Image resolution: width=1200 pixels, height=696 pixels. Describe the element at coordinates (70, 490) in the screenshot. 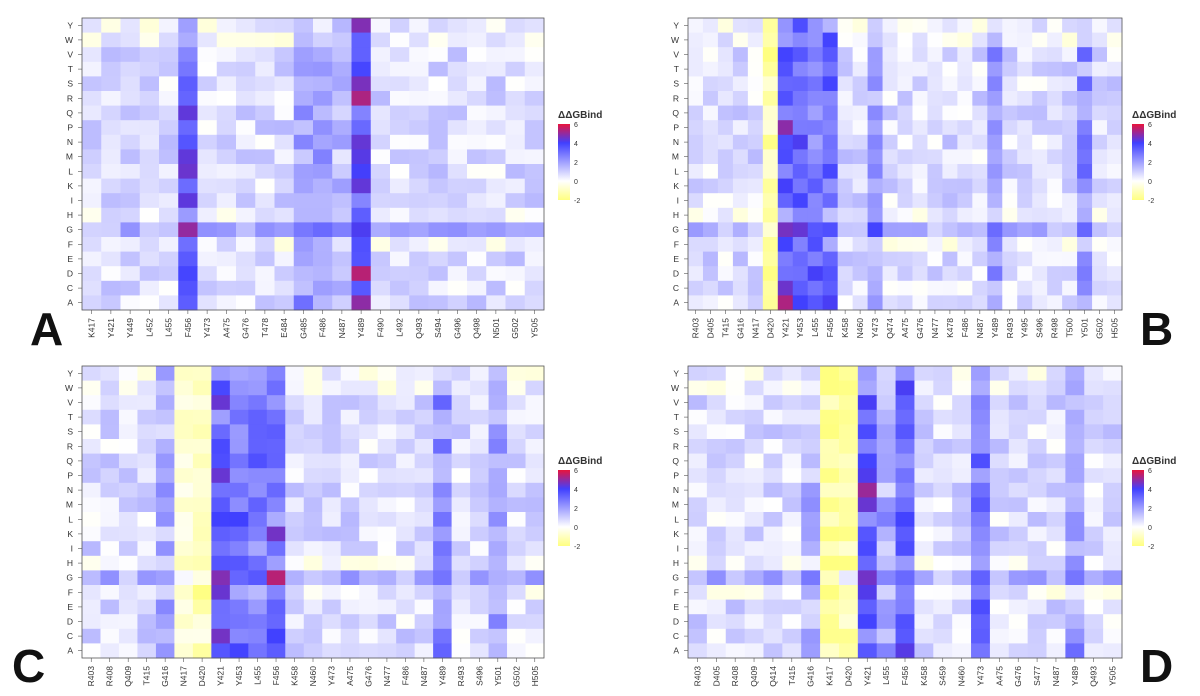

I see `y-tick-label: N` at that location.